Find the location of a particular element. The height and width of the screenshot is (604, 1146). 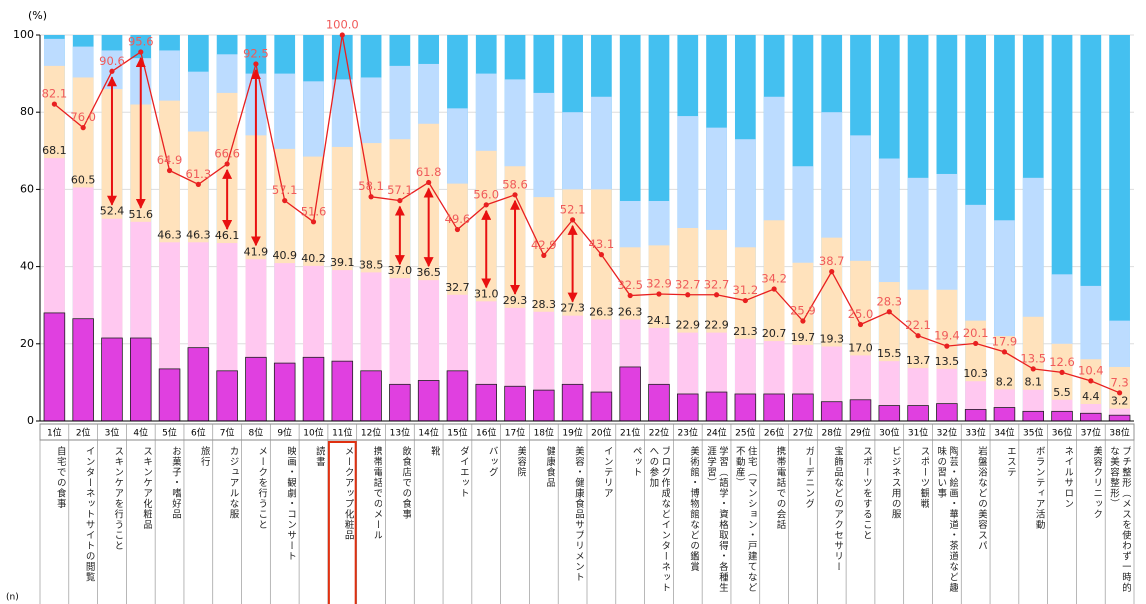

bar-value-label: 60.5 is located at coordinates (83, 179).